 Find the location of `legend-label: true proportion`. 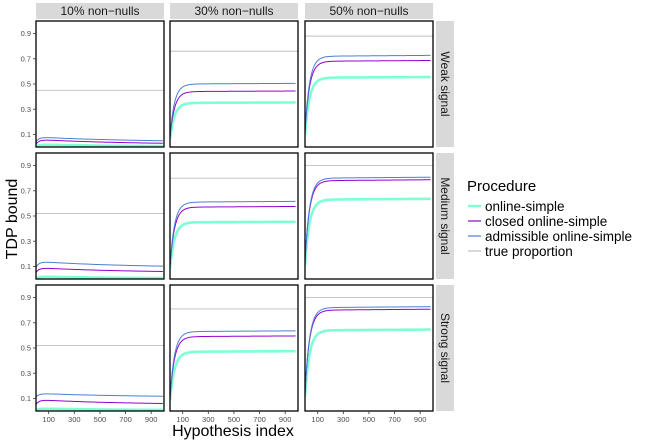

legend-label: true proportion is located at coordinates (529, 251).